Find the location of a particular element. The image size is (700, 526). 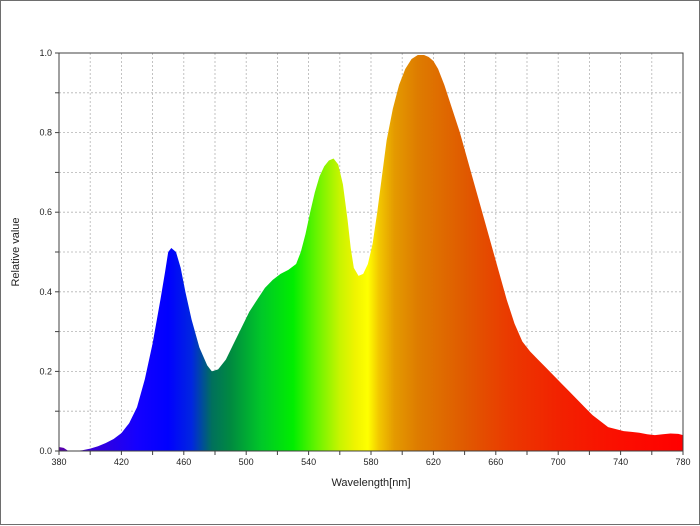

x-tick-label: 540 is located at coordinates (308, 462).